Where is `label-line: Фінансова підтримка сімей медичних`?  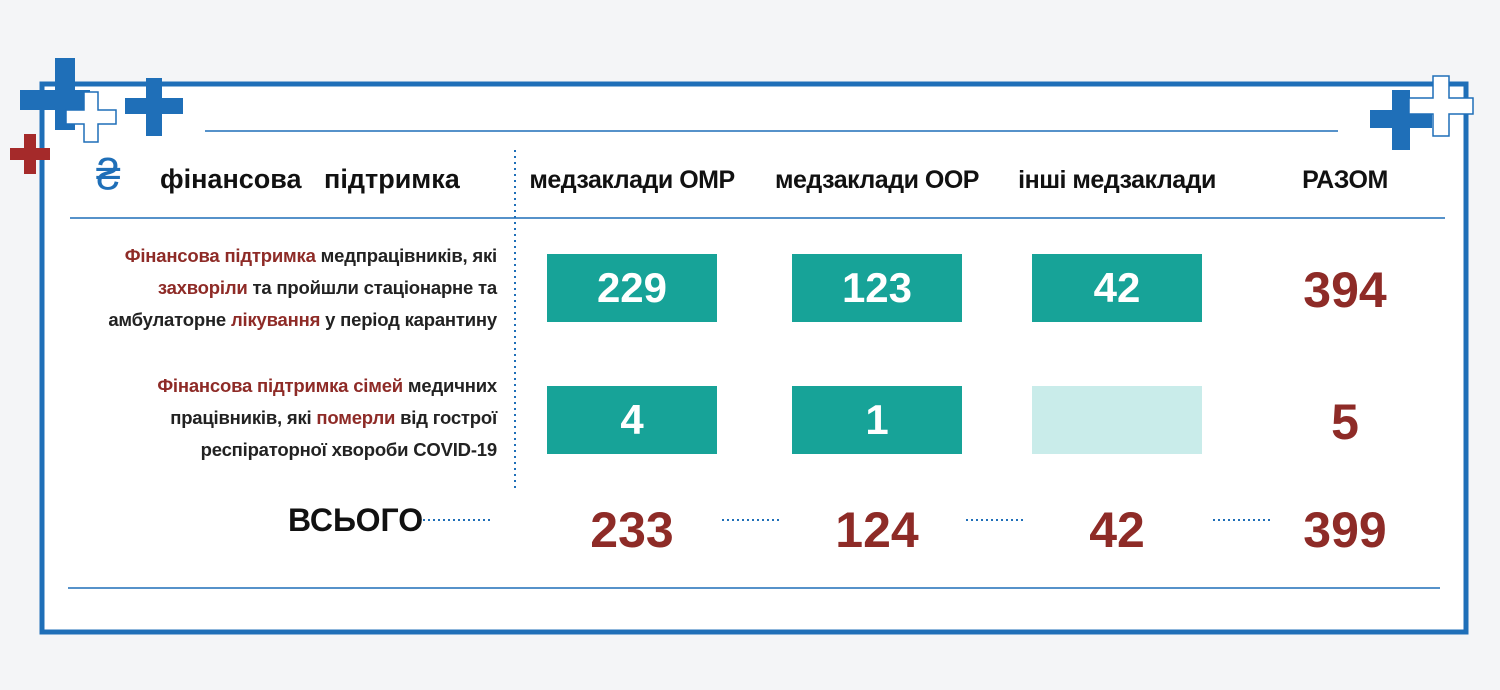
label-line: Фінансова підтримка сімей медичних is located at coordinates (327, 386).